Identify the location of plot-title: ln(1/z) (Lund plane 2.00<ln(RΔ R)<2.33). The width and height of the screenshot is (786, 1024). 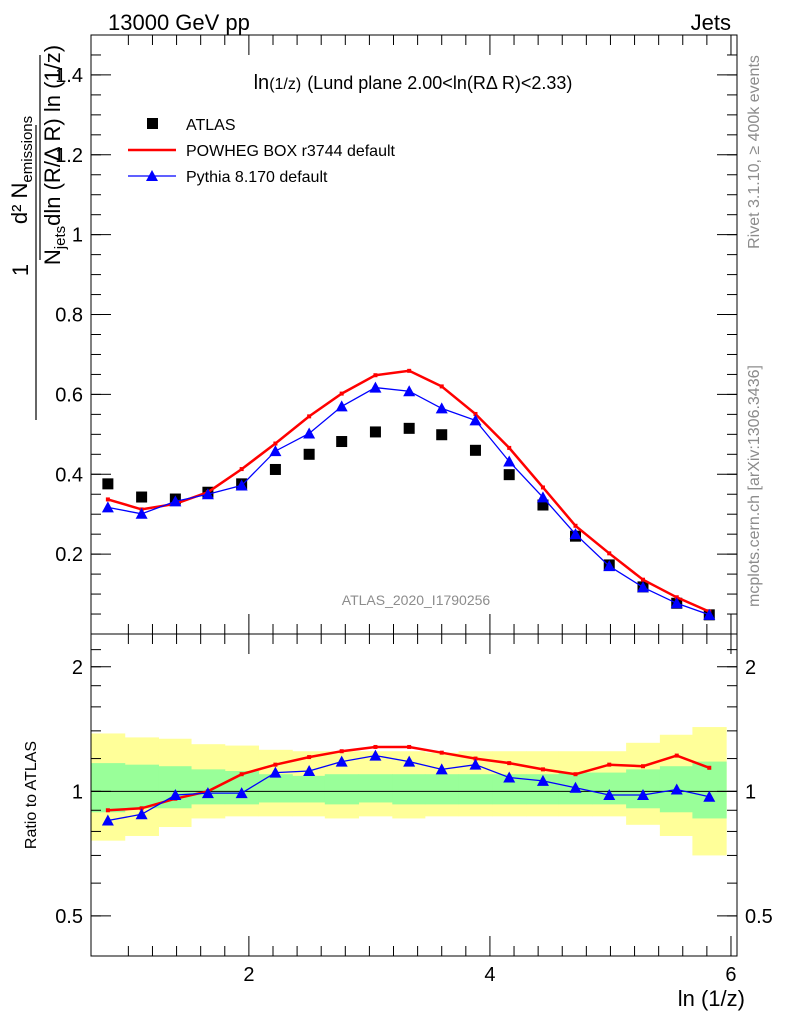
(413, 83).